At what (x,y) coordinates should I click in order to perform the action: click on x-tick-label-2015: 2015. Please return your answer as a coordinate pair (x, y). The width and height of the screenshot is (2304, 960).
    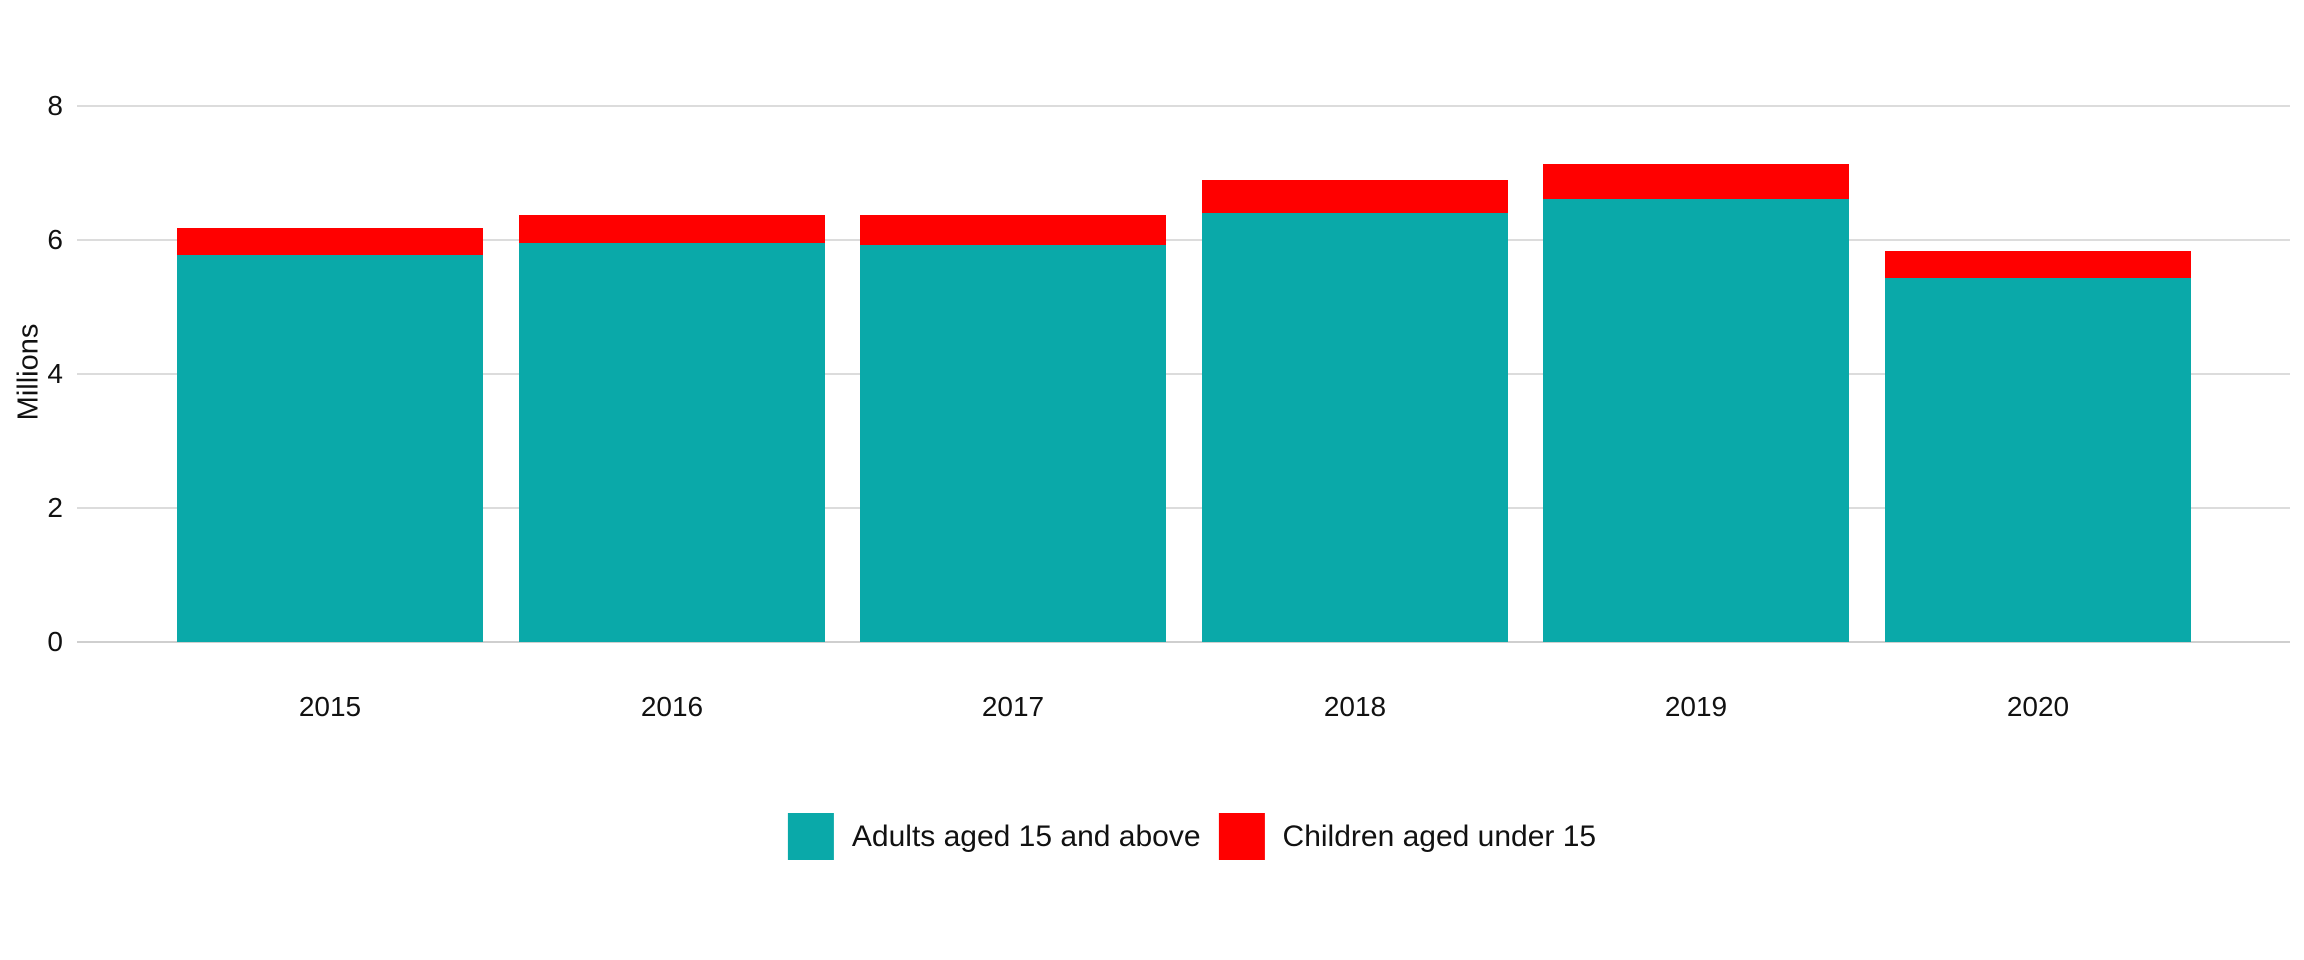
    Looking at the image, I should click on (330, 706).